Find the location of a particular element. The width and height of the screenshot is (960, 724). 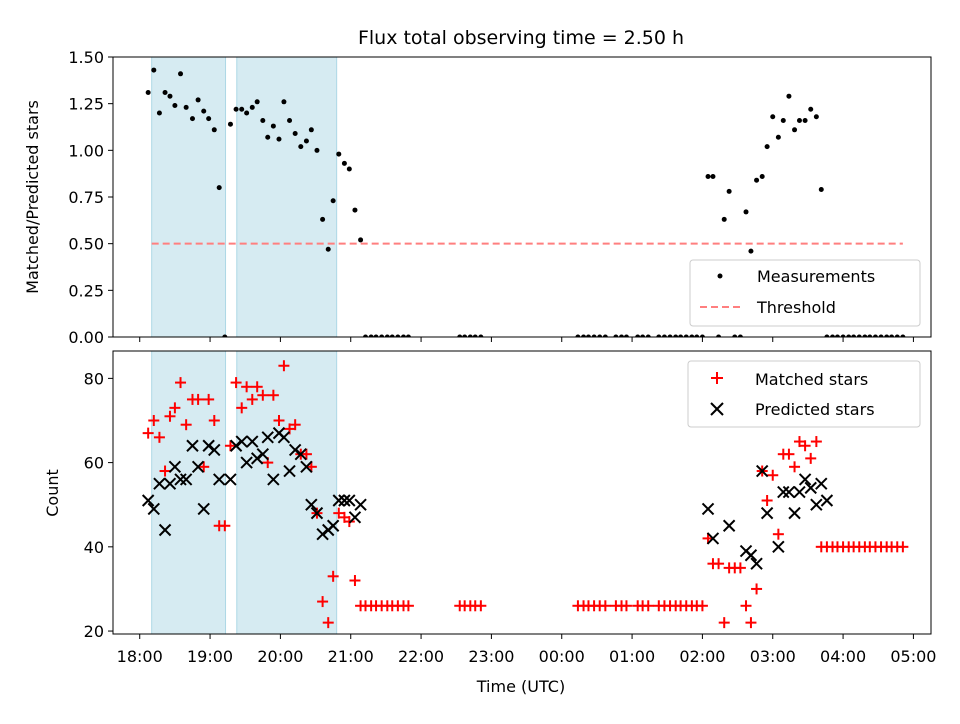

x-tick-label-5: 23:00 is located at coordinates (491, 656).